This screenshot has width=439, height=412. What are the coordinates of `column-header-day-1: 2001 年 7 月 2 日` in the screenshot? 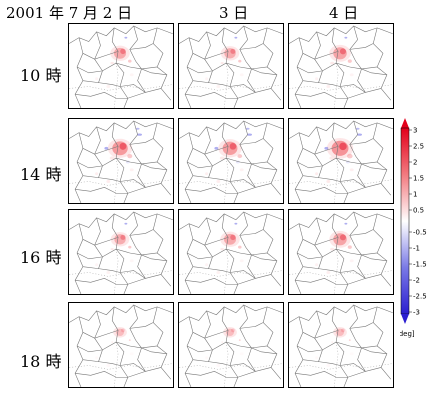 It's located at (69, 13).